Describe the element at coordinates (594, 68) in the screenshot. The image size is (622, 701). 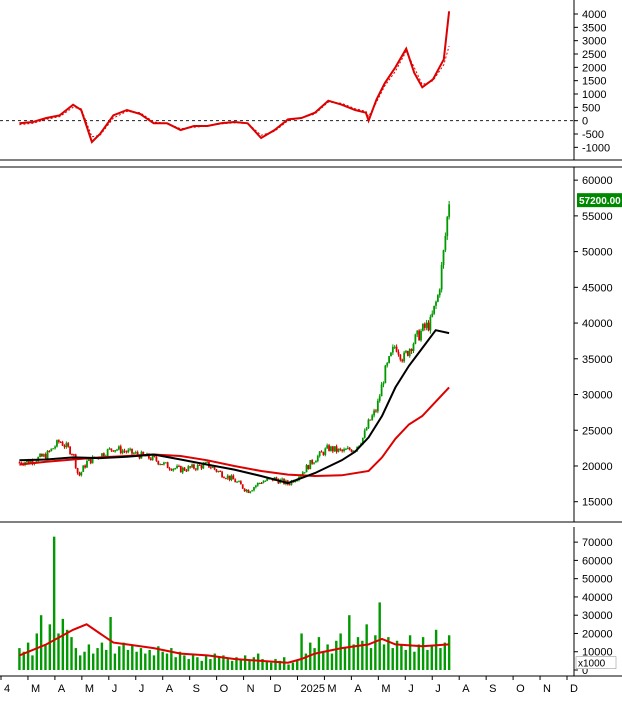
I see `macd-y-tick-label: 2000` at that location.